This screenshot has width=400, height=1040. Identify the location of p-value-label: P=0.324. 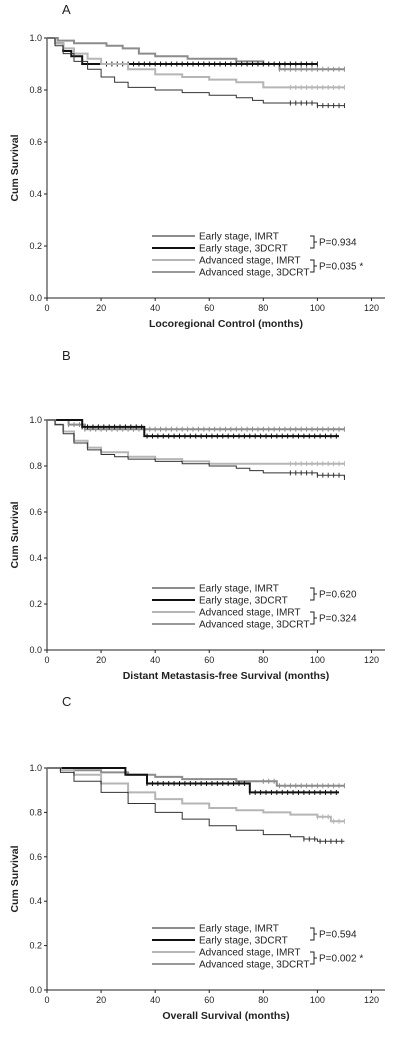
(338, 619).